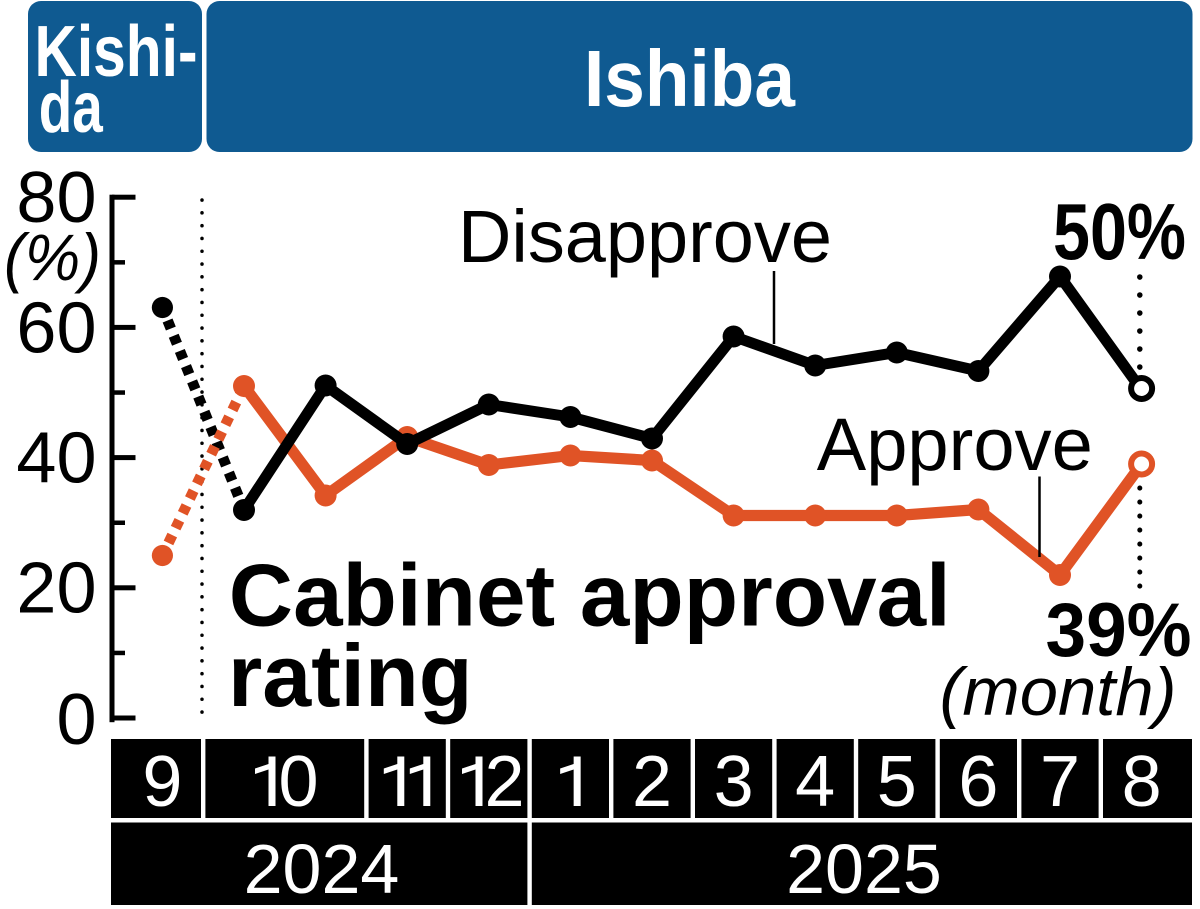  I want to click on svg-text: Disapprove, so click(645, 236).